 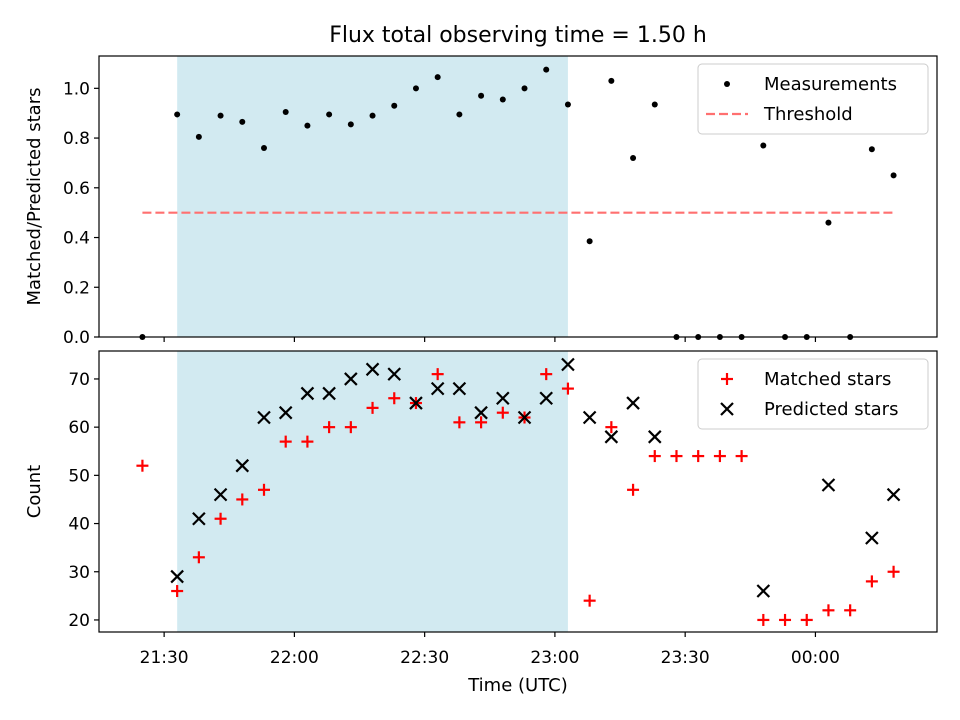 I want to click on legend-x-marker, so click(x=727, y=409).